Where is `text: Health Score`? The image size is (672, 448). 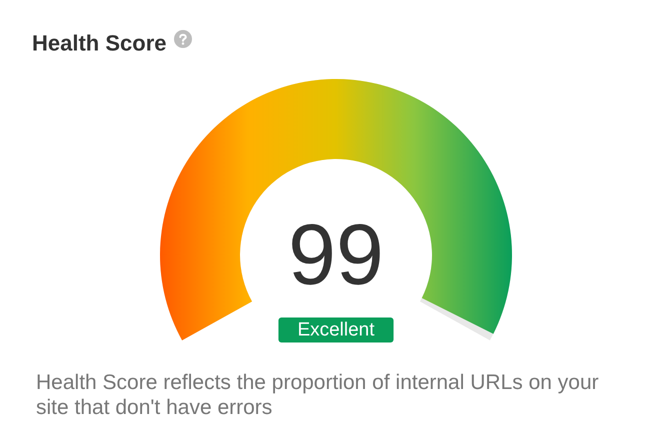
text: Health Score is located at coordinates (99, 43).